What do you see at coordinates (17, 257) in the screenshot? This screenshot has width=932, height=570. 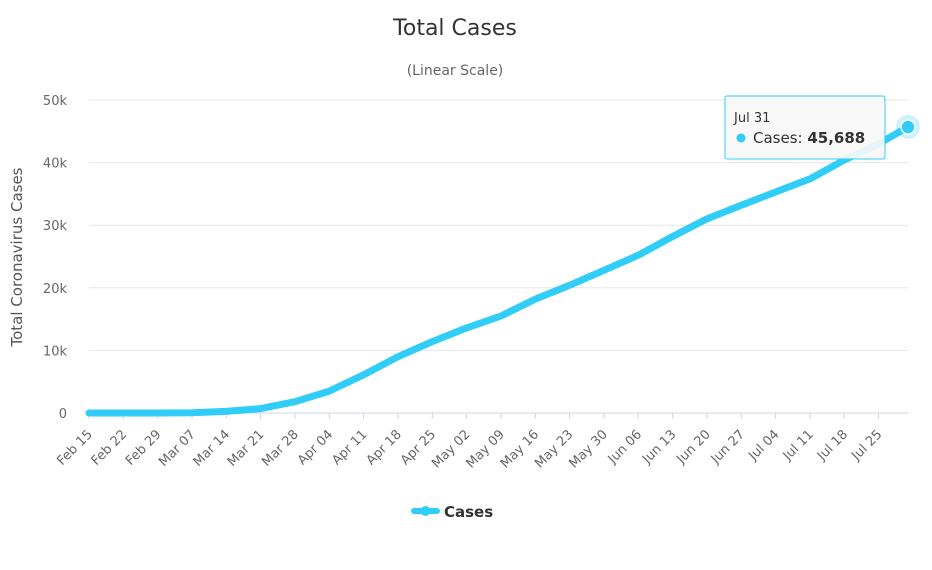 I see `y-axis-title: Total Coronavirus Cases` at bounding box center [17, 257].